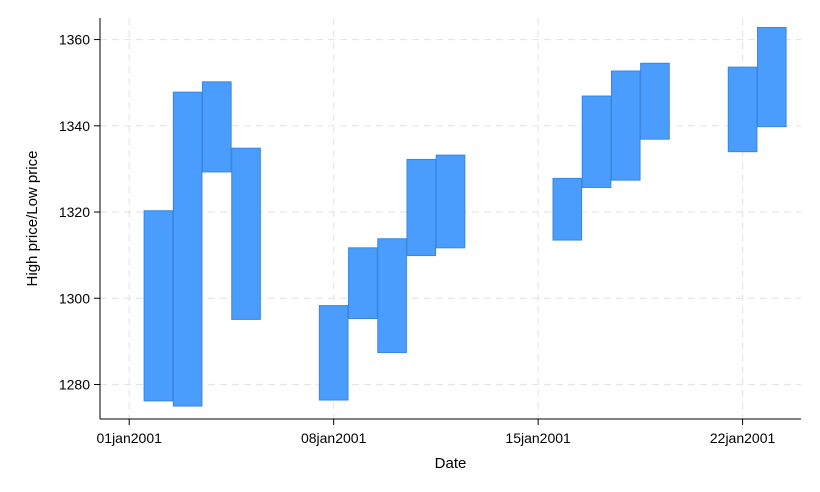 Image resolution: width=820 pixels, height=492 pixels. I want to click on y-ticks: 1280 1300 1320 1340 1360, so click(79, 212).